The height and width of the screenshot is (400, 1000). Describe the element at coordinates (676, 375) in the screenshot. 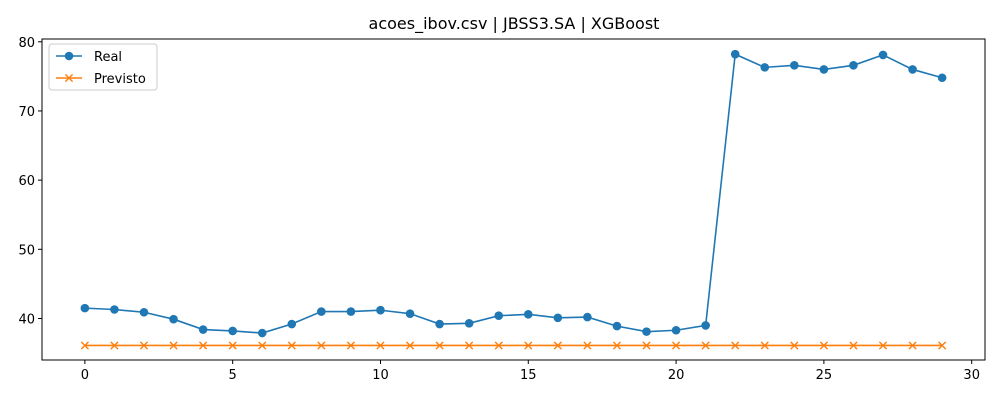

I see `x-tick-label: 20` at that location.